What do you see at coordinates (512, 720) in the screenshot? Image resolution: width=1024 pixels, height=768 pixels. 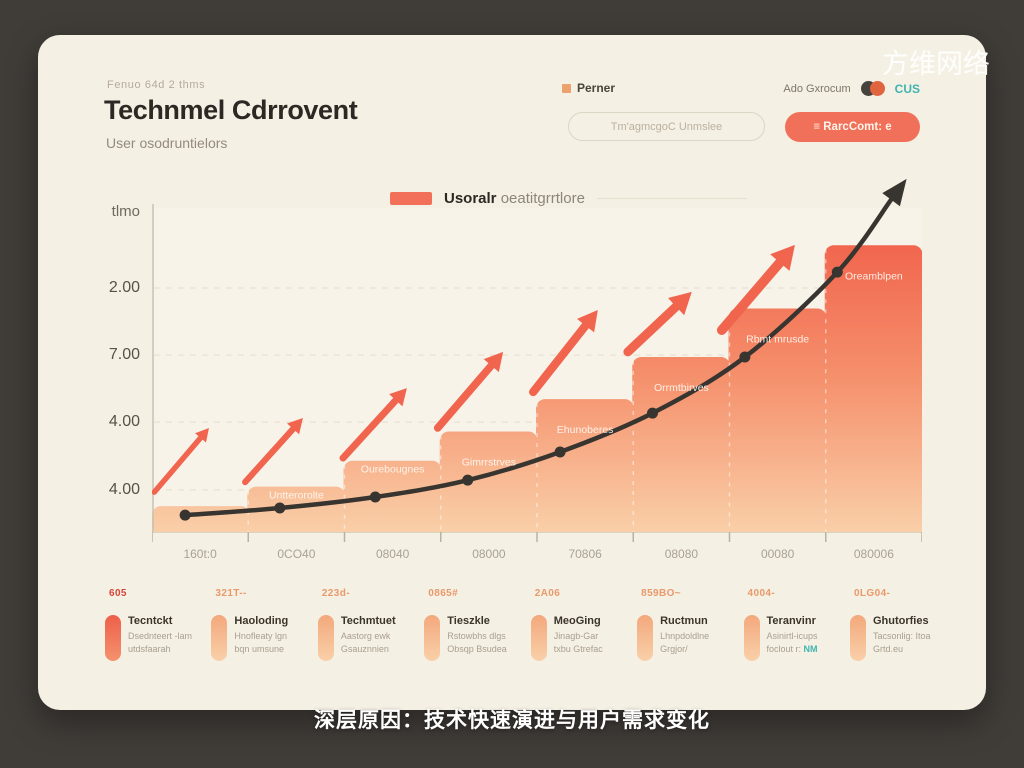 I see `bottom-caption: 深层原因：技术快速演进与用户需求变化` at bounding box center [512, 720].